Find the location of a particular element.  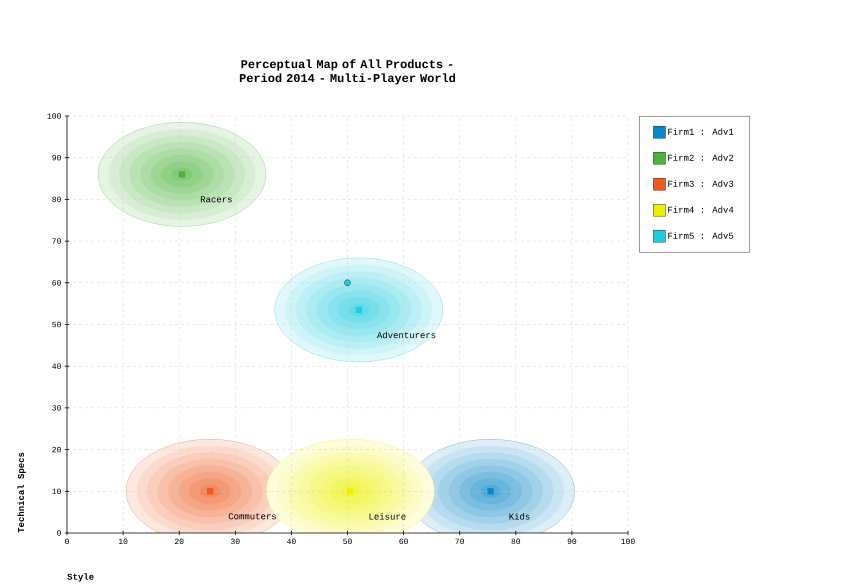

legend-label: Firm5 : Adv5 is located at coordinates (701, 235).